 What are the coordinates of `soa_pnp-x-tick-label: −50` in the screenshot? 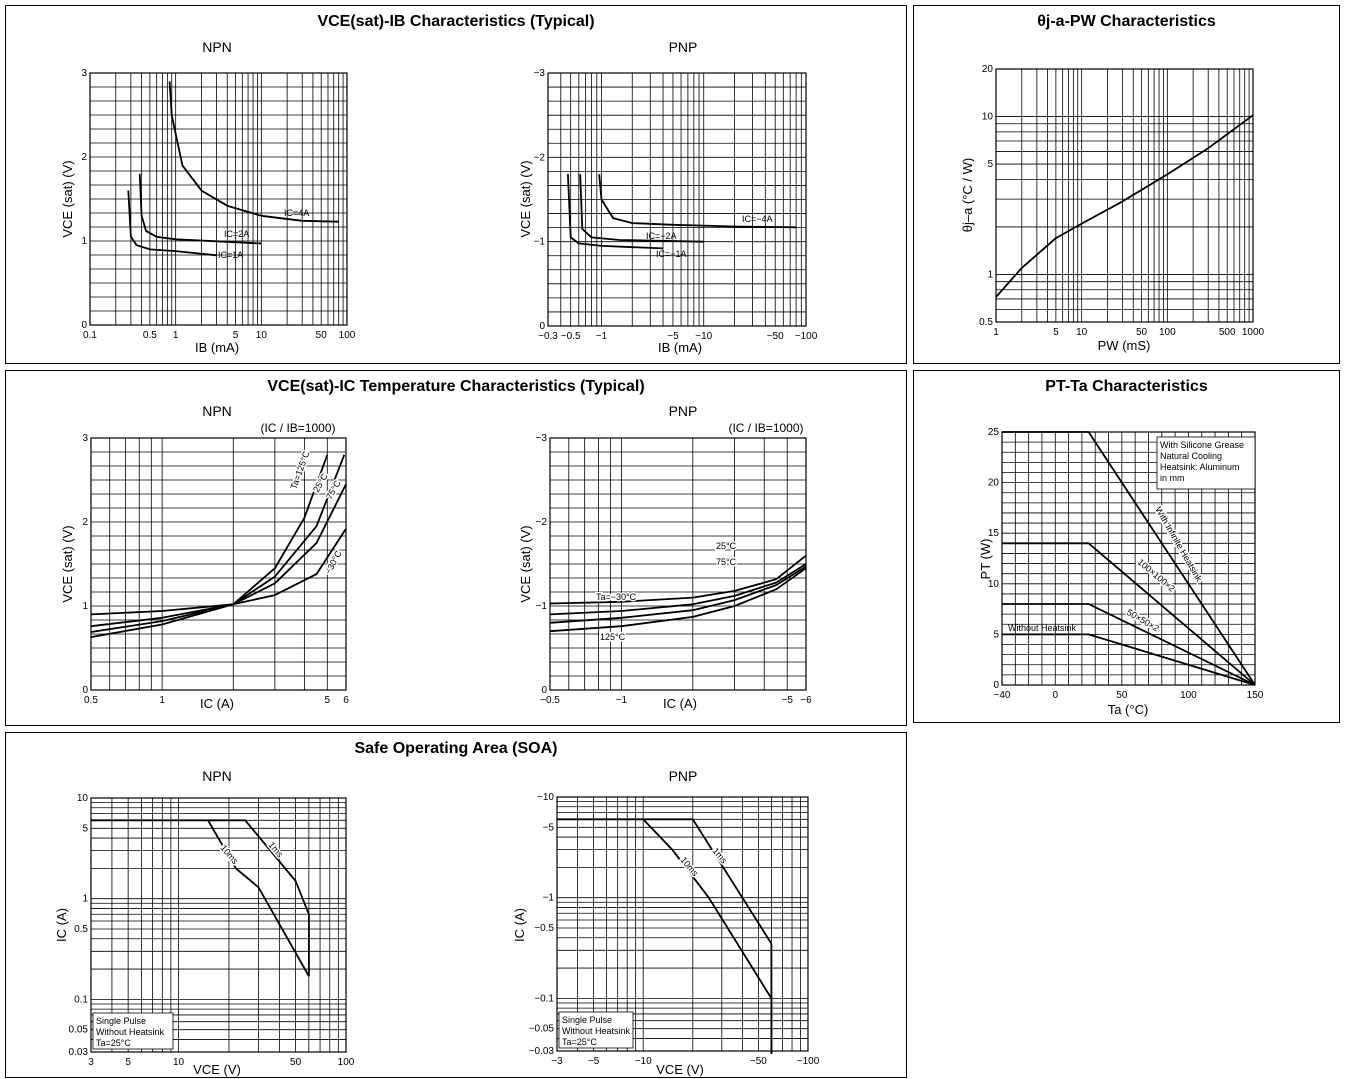 It's located at (758, 1061).